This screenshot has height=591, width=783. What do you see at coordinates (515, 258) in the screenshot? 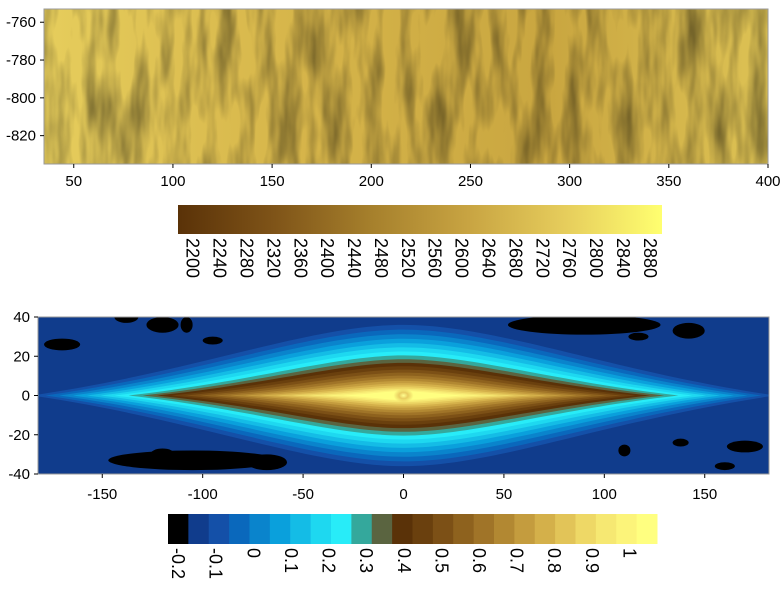
I see `top-colorbar-label: 2680` at bounding box center [515, 258].